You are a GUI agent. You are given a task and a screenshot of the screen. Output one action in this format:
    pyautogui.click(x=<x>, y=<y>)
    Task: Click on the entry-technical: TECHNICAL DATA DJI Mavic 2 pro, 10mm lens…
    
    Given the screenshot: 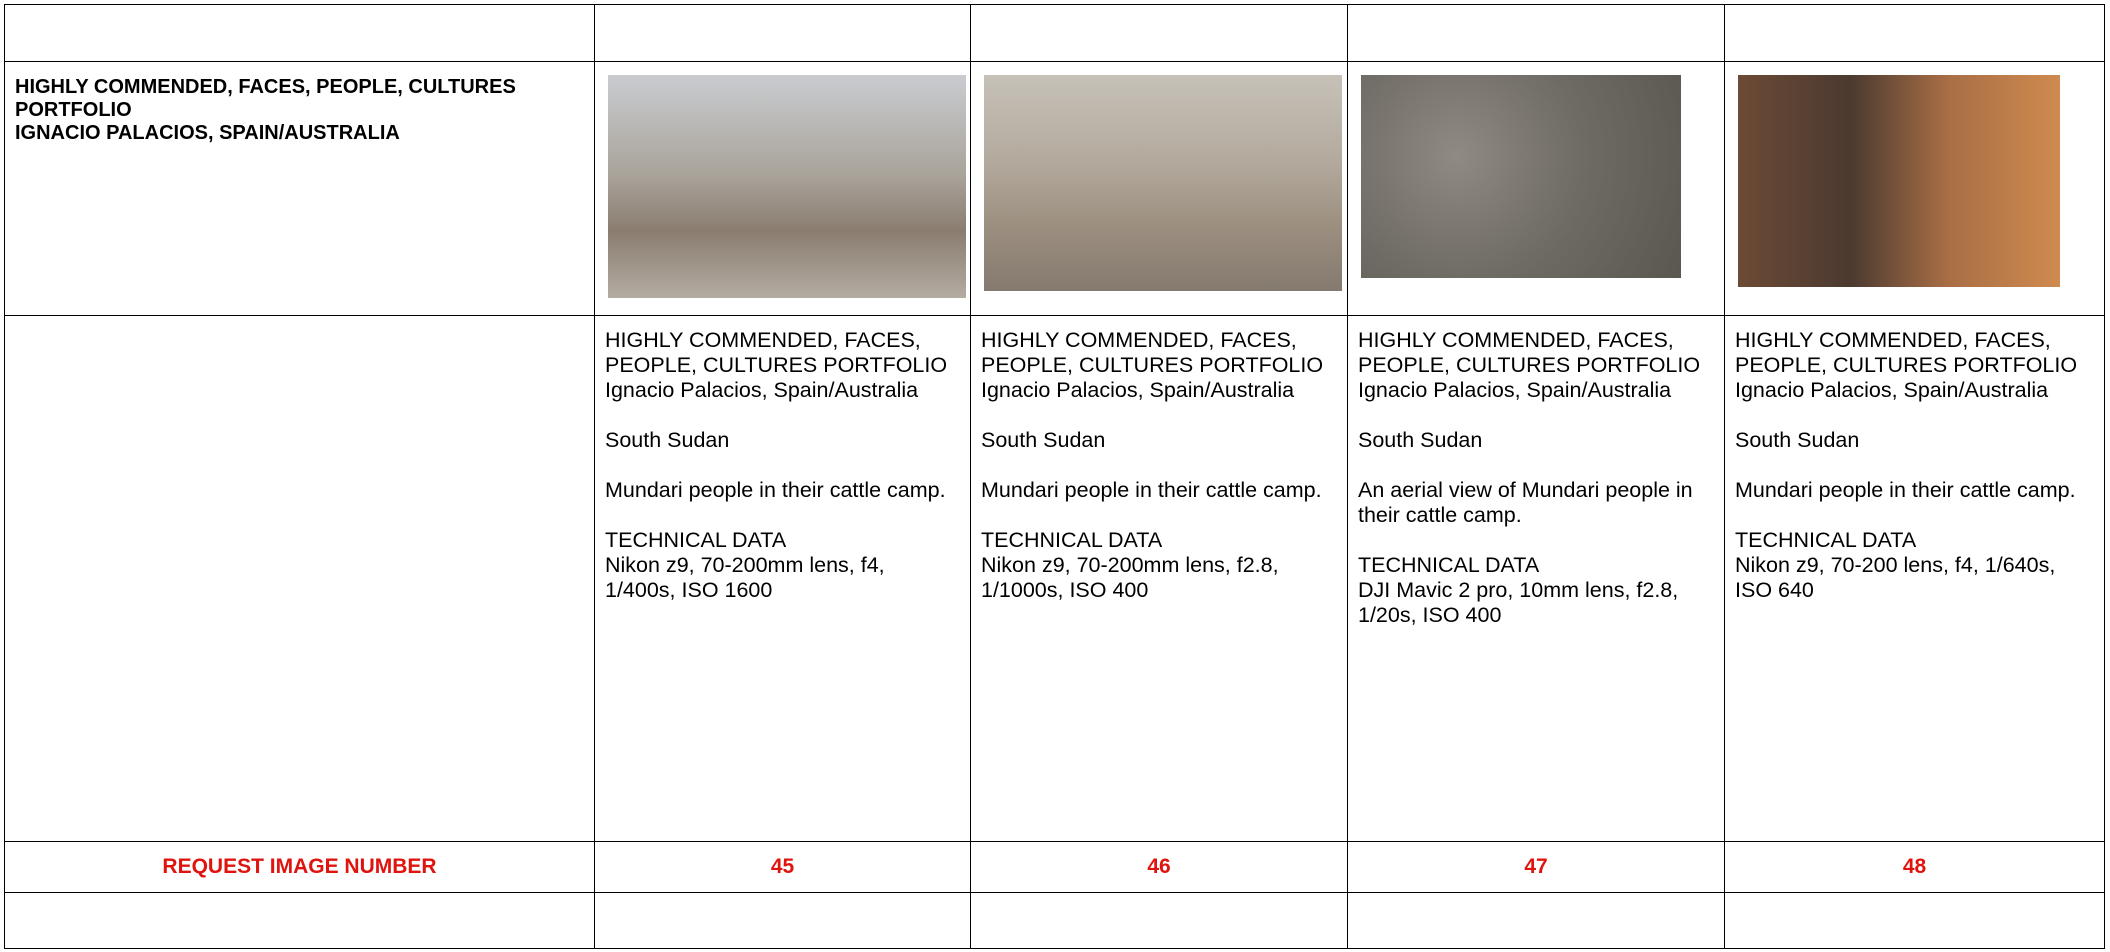 What is the action you would take?
    pyautogui.click(x=1536, y=590)
    